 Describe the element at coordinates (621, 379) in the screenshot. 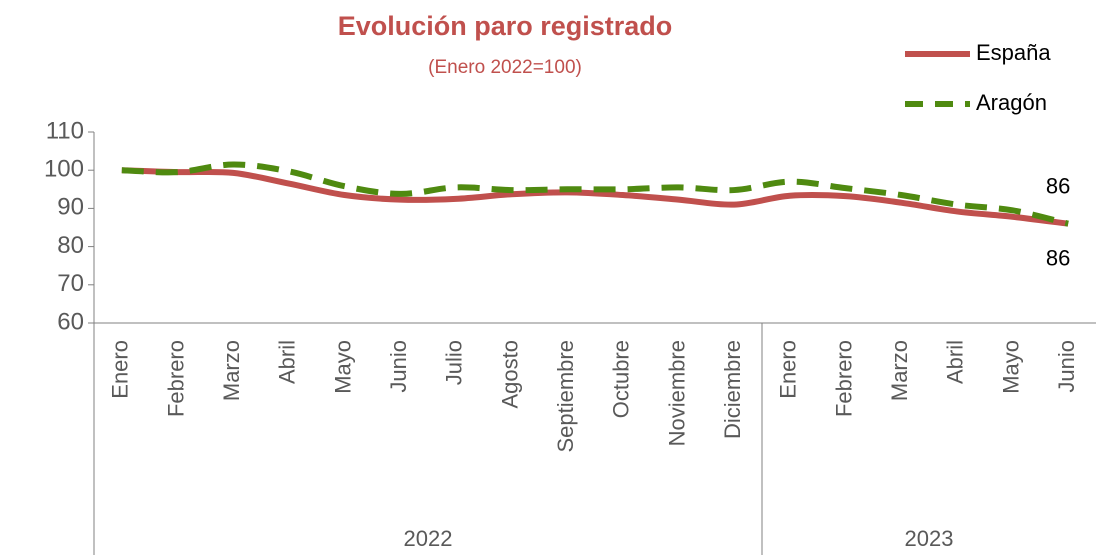

I see `x-tick-label: Octubre` at that location.